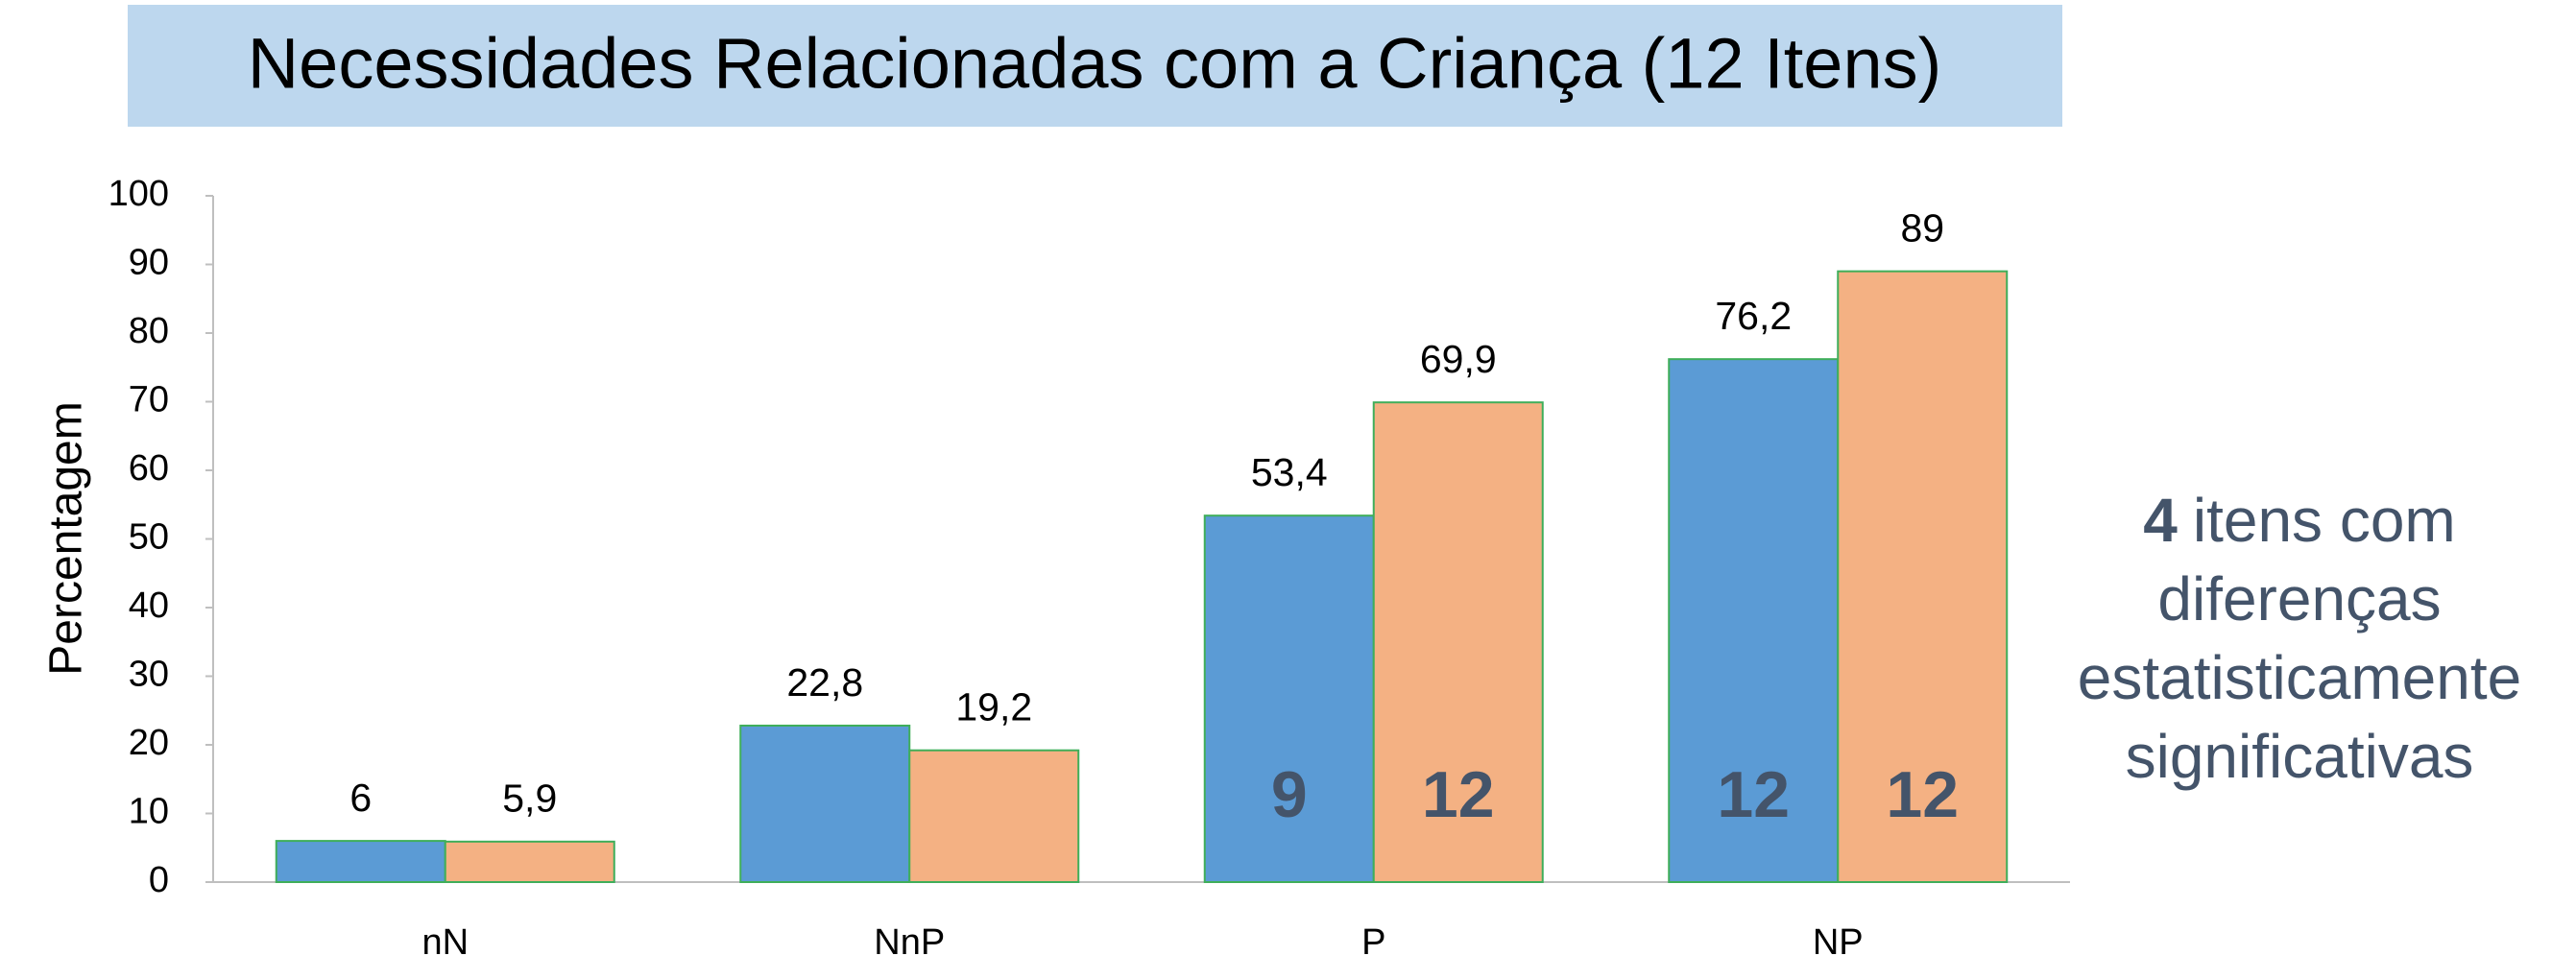  I want to click on y-tick-label: 10, so click(149, 812).